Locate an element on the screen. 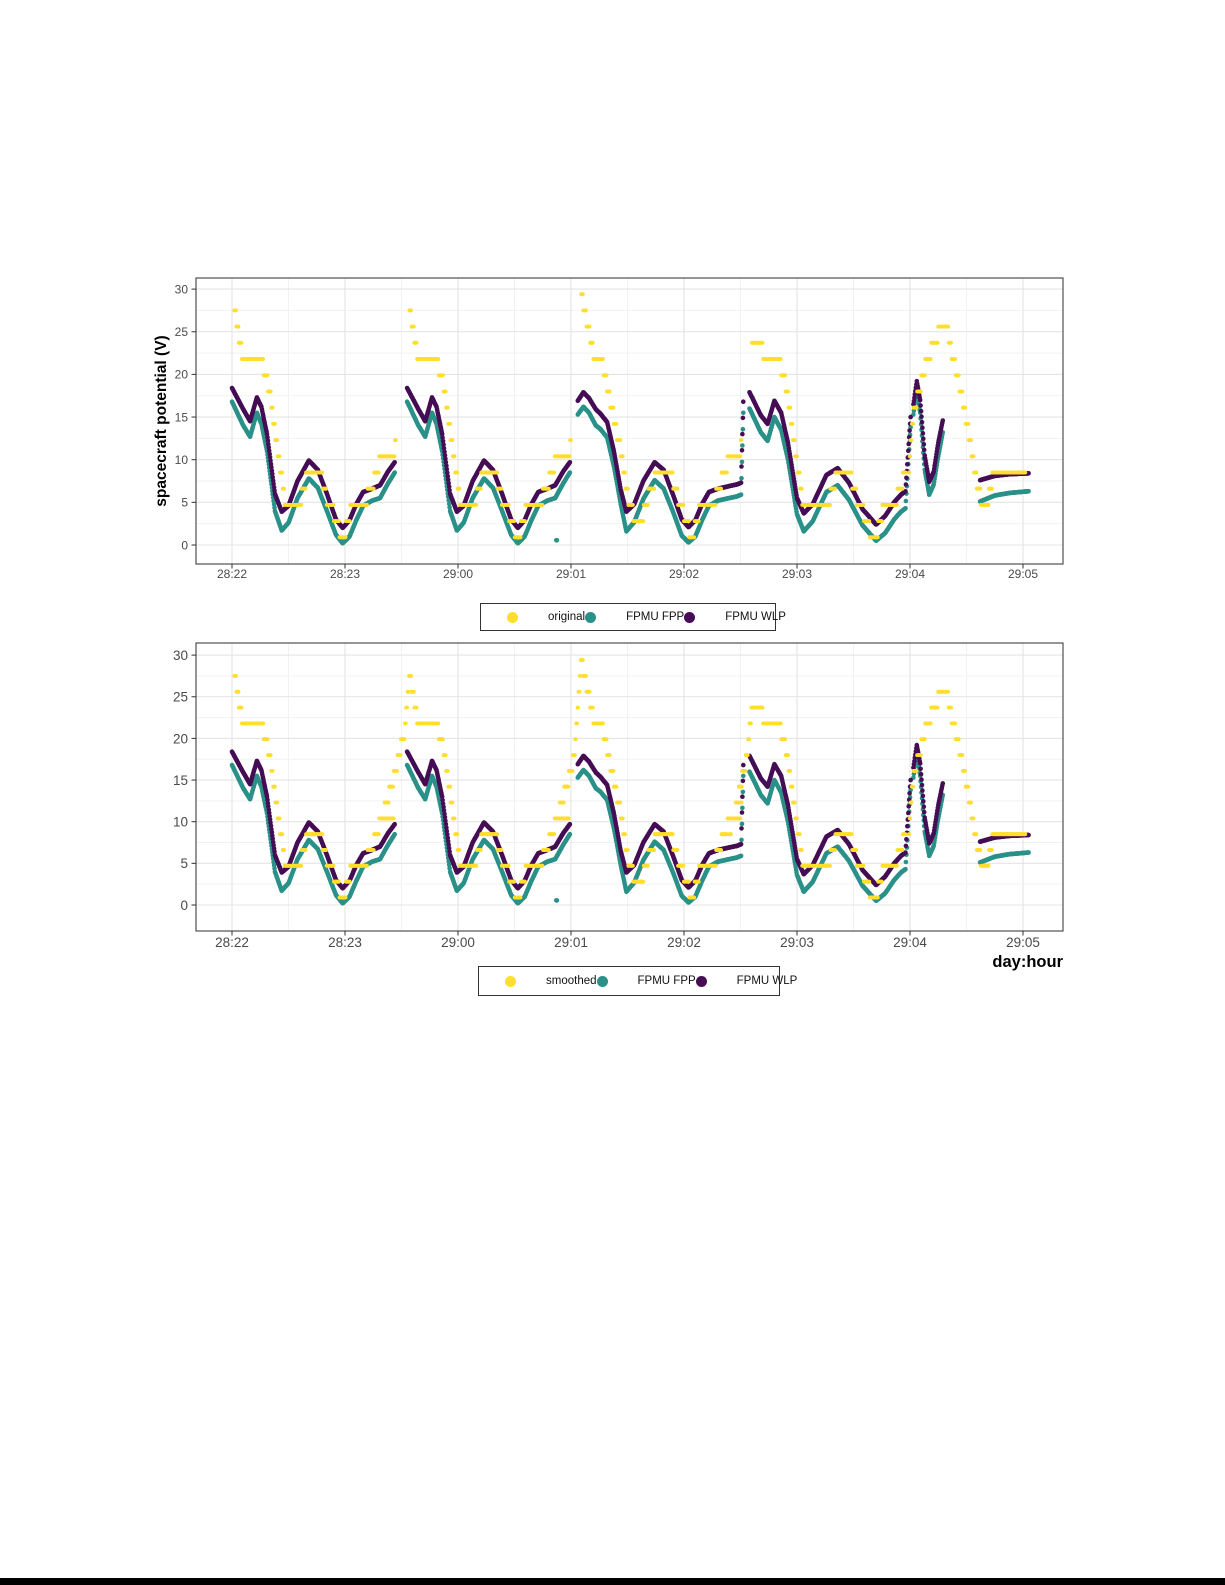 The height and width of the screenshot is (1585, 1225). series-original is located at coordinates (630, 416).